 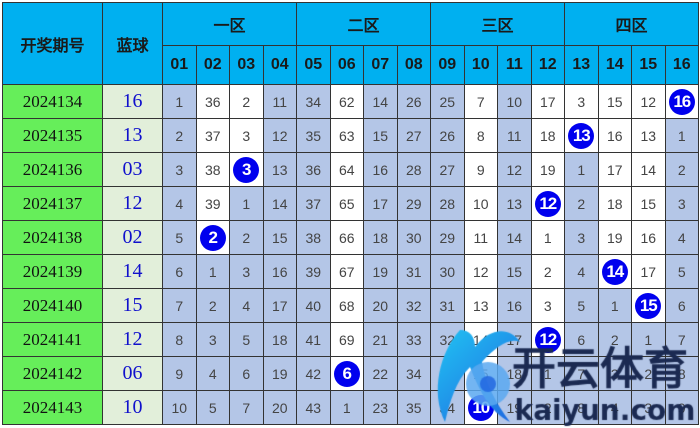 I want to click on omission-cell: 64, so click(x=347, y=169).